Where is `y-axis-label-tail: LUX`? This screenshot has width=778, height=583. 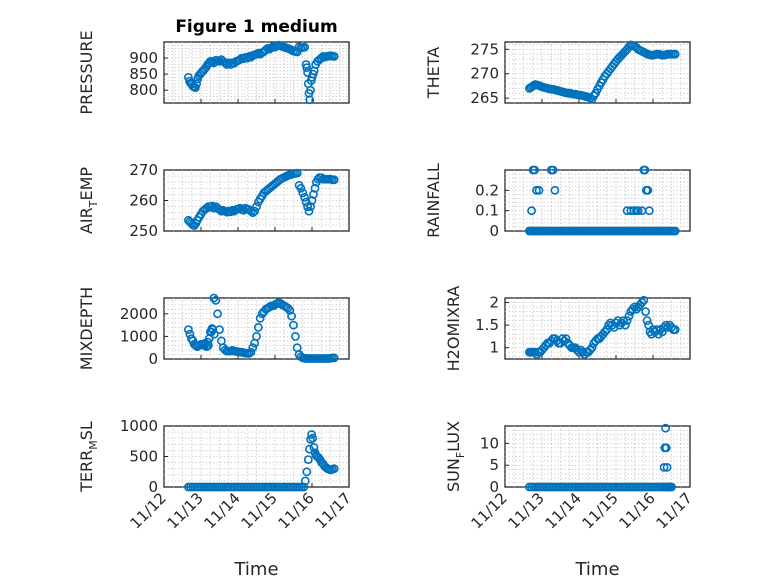
y-axis-label-tail: LUX is located at coordinates (453, 436).